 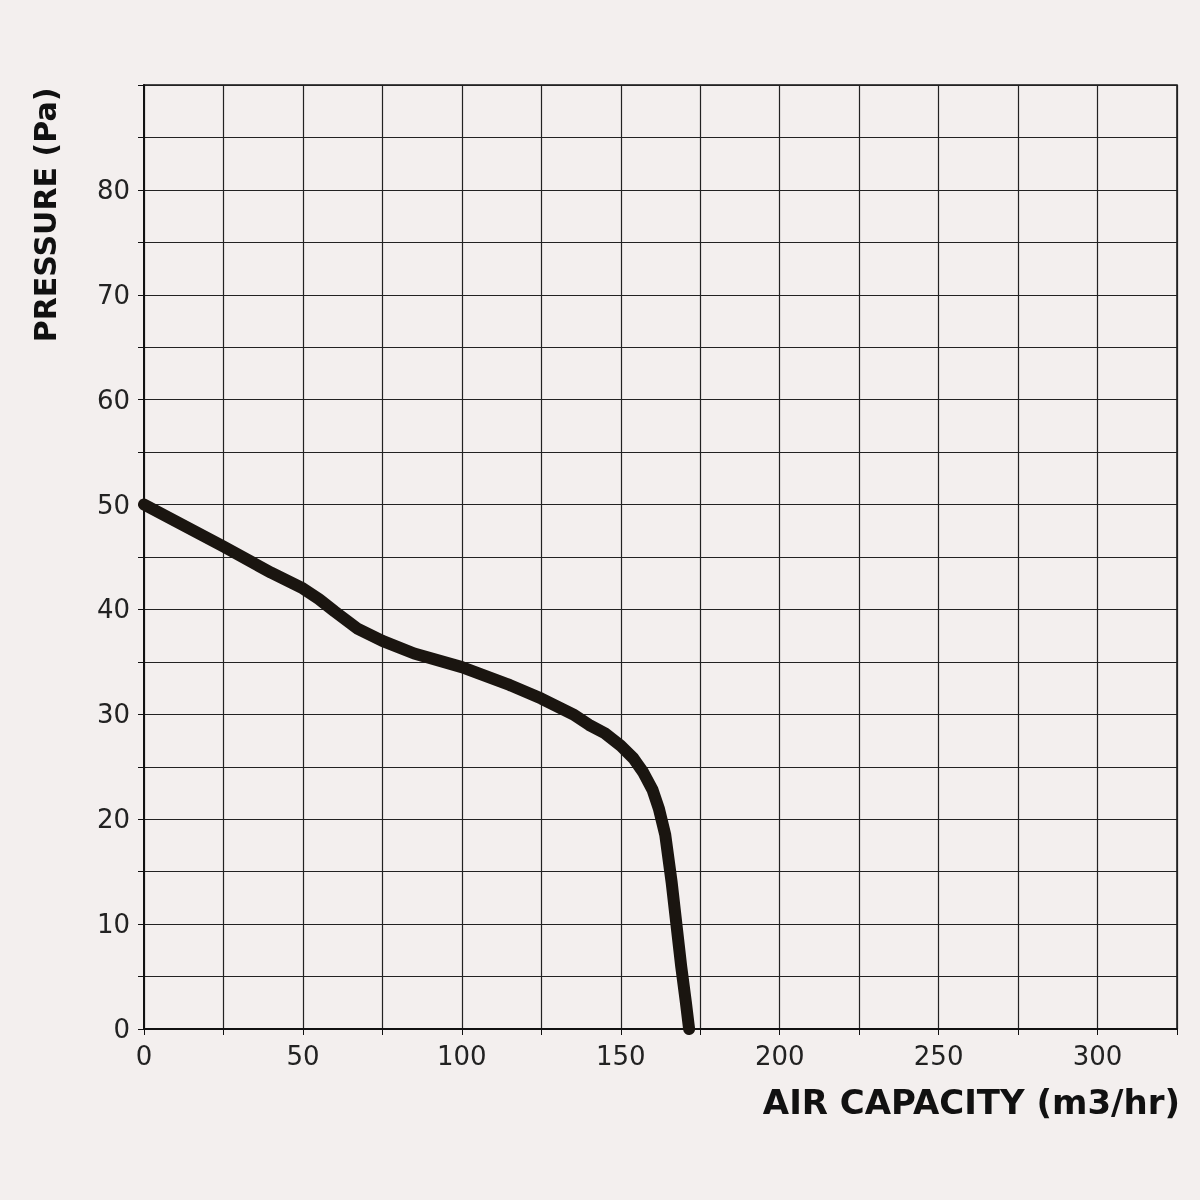 What do you see at coordinates (462, 1056) in the screenshot?
I see `x-tick-label: 100` at bounding box center [462, 1056].